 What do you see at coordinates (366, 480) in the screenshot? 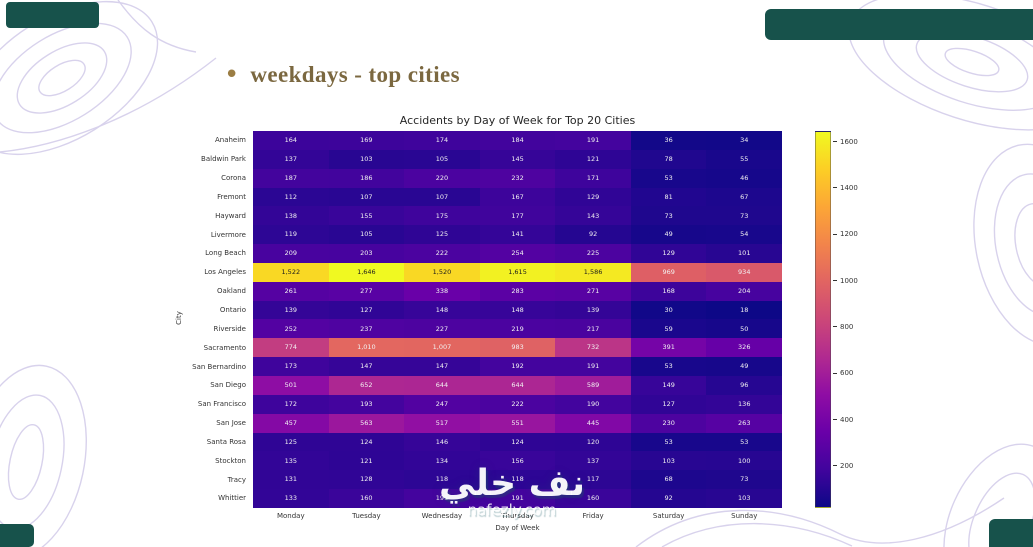
I see `heatmap-cell: 128` at bounding box center [366, 480].